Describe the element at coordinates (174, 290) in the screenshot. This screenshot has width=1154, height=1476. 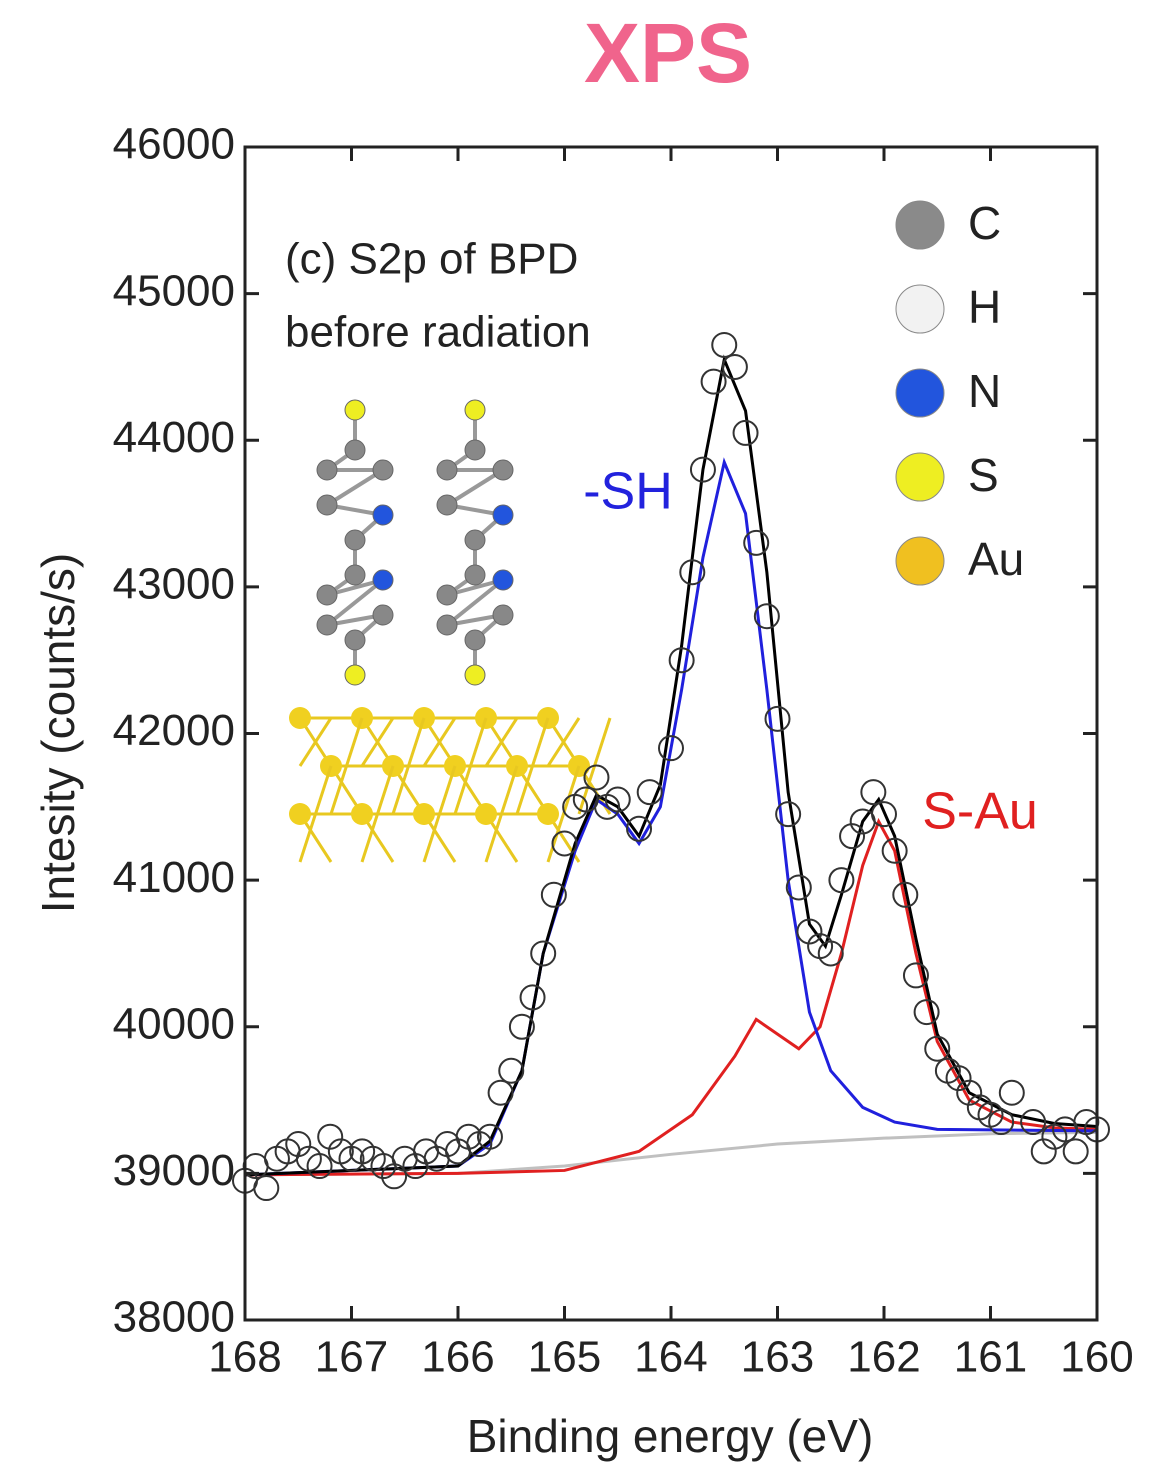
I see `y-tick-label: 45000` at that location.